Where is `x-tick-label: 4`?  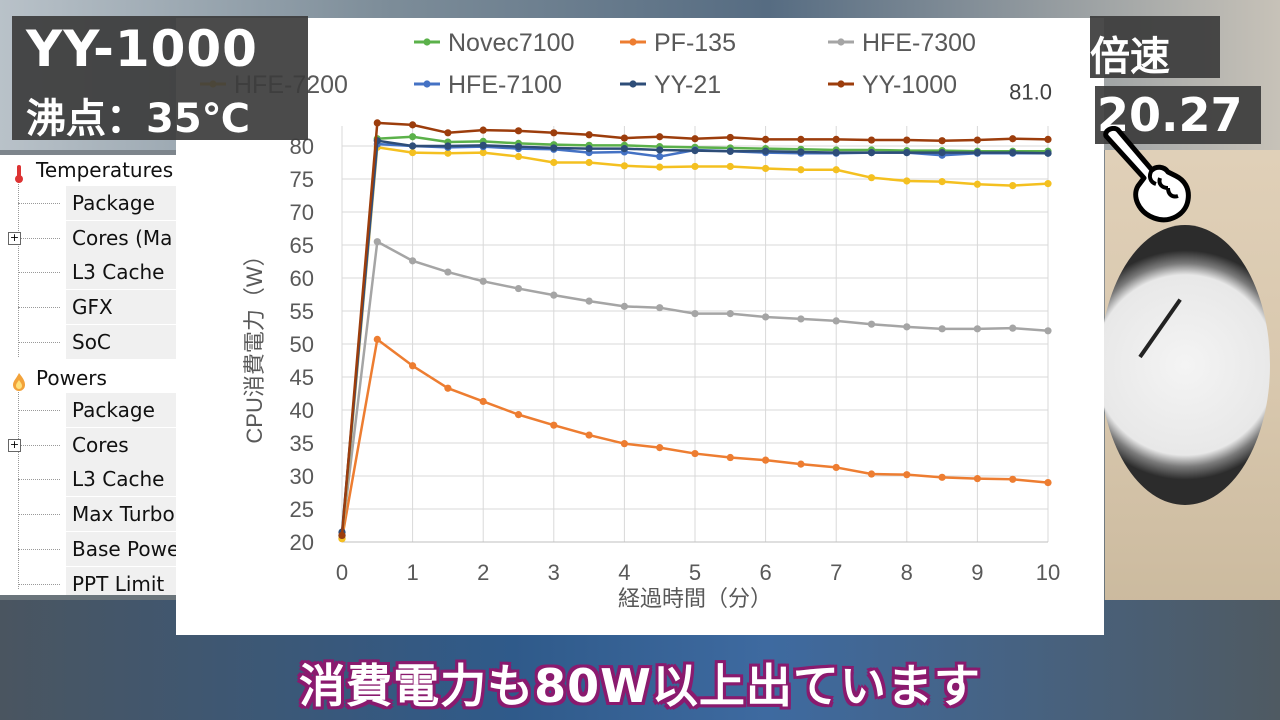 x-tick-label: 4 is located at coordinates (624, 572).